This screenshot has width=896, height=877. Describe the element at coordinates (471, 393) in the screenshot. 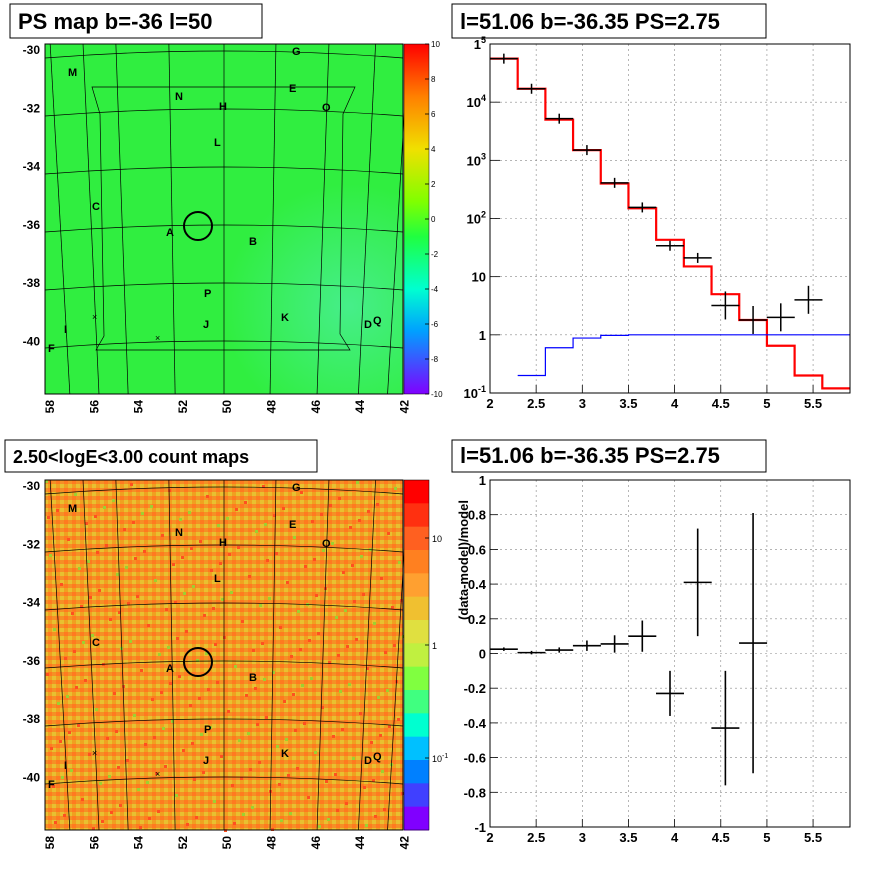

I see `tick-base: 10` at that location.